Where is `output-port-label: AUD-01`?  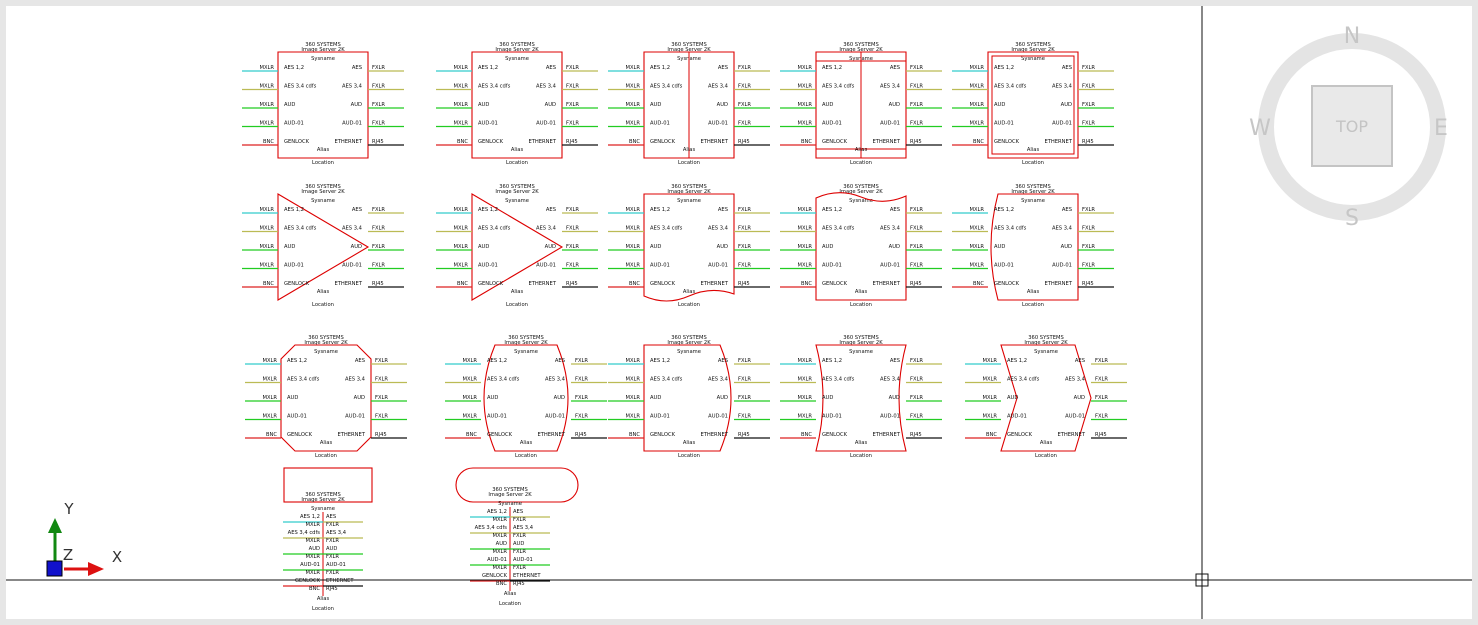 output-port-label: AUD-01 is located at coordinates (890, 266).